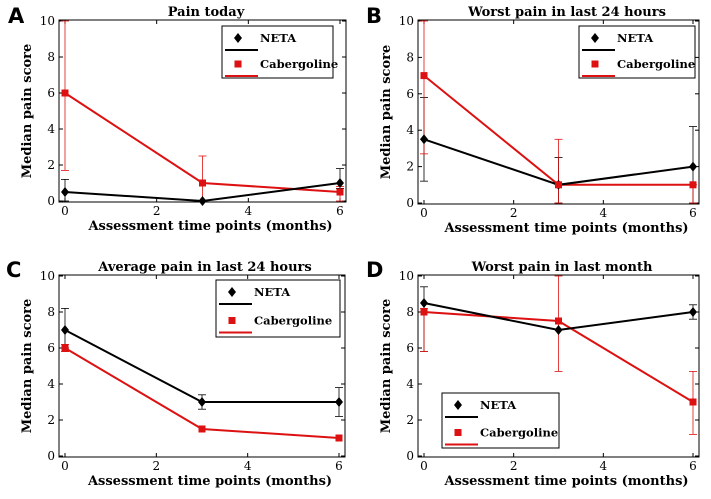 Image resolution: width=711 pixels, height=499 pixels. I want to click on series-line-cabergoline, so click(202, 393).